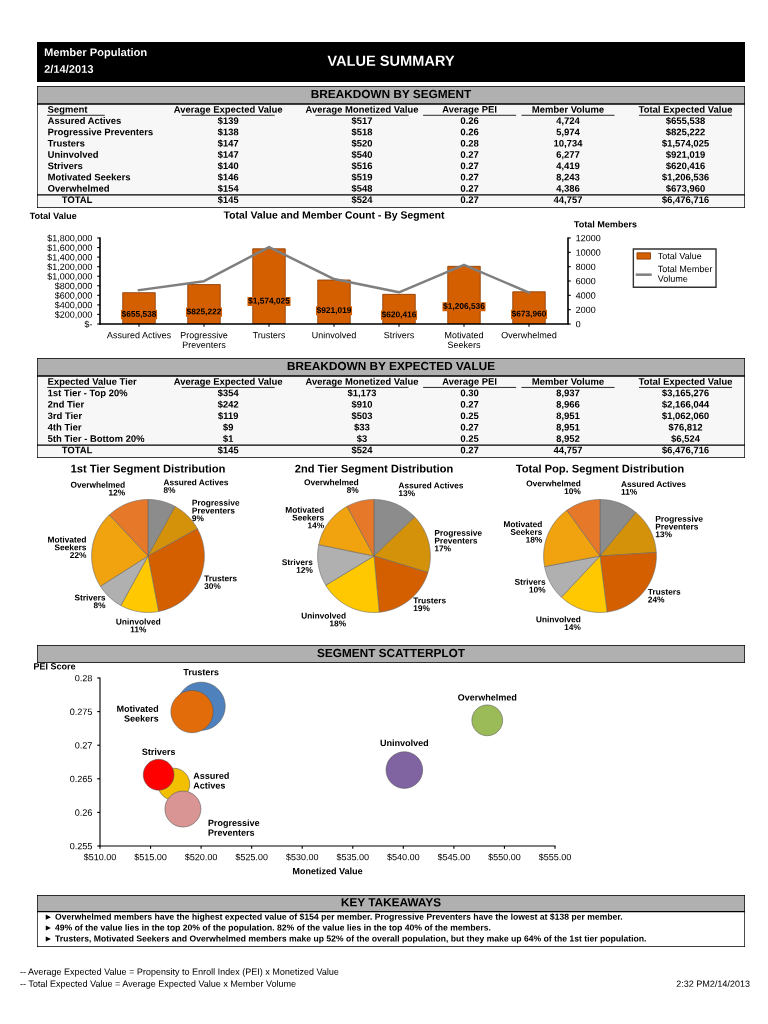  Describe the element at coordinates (78, 188) in the screenshot. I see `category-label: Overwhelmed` at that location.